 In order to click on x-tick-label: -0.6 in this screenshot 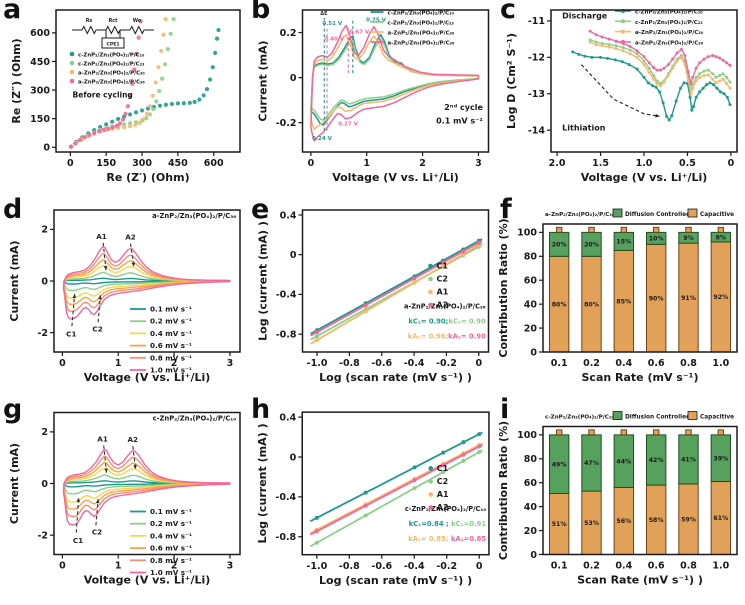, I will do `click(381, 566)`.